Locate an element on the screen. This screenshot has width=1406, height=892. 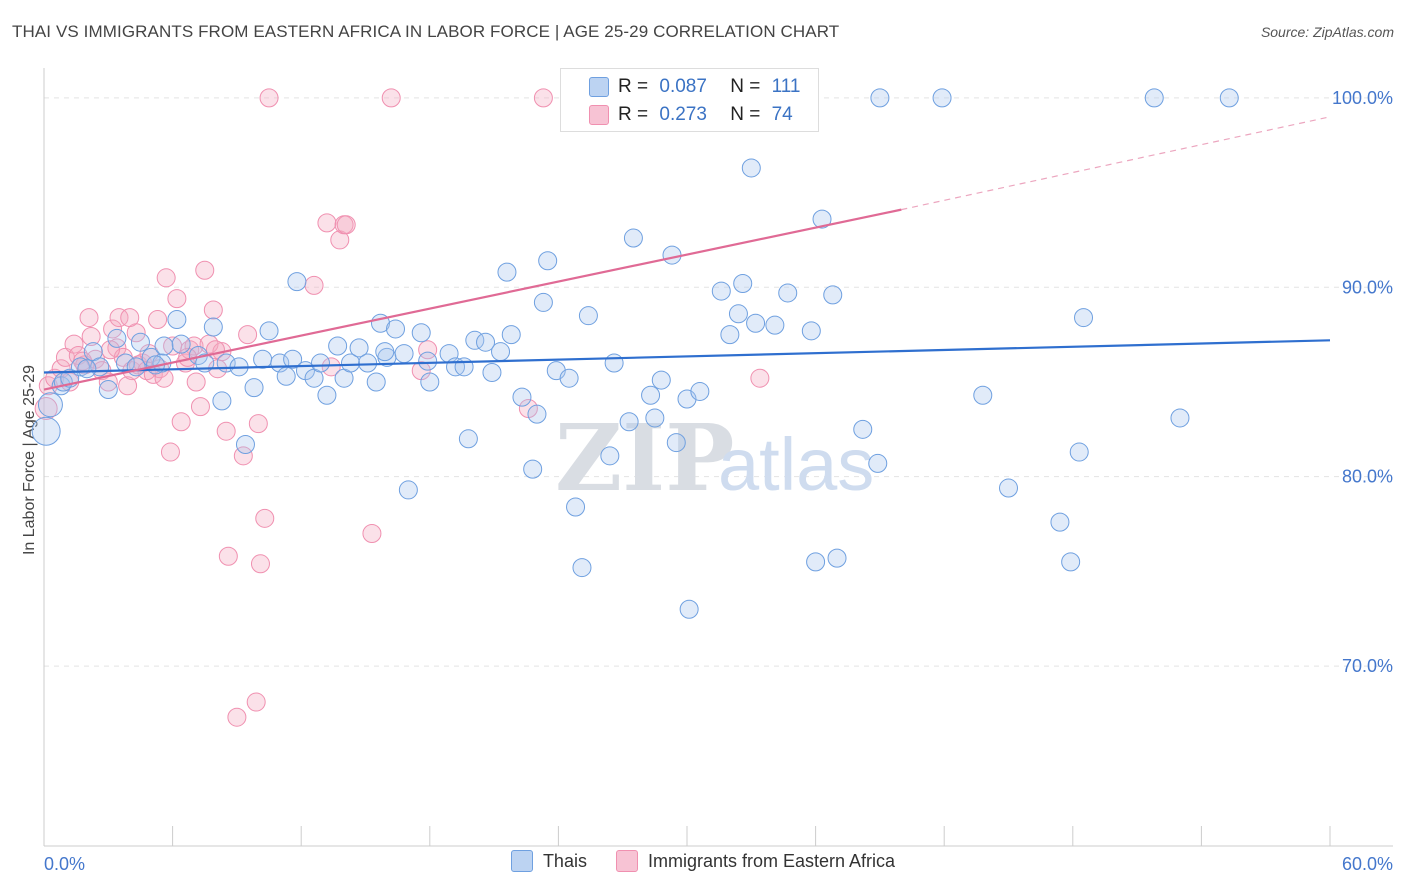
y-tick-label-90: 90.0% is located at coordinates (1367, 287).